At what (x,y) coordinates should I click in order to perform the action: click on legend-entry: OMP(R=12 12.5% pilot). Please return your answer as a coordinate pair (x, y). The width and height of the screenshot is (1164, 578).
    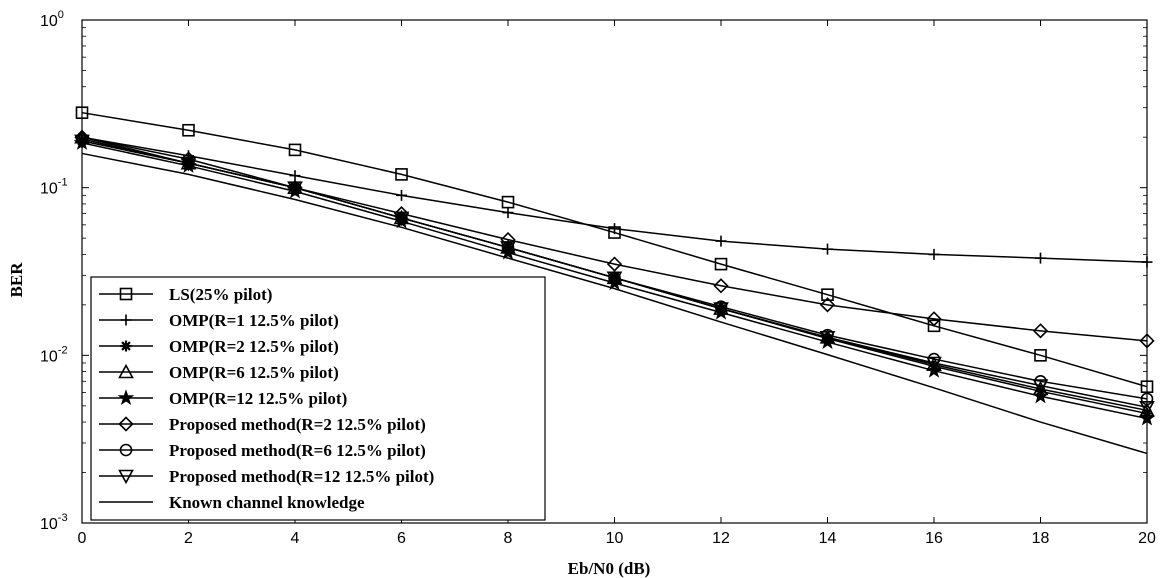
    Looking at the image, I should click on (223, 398).